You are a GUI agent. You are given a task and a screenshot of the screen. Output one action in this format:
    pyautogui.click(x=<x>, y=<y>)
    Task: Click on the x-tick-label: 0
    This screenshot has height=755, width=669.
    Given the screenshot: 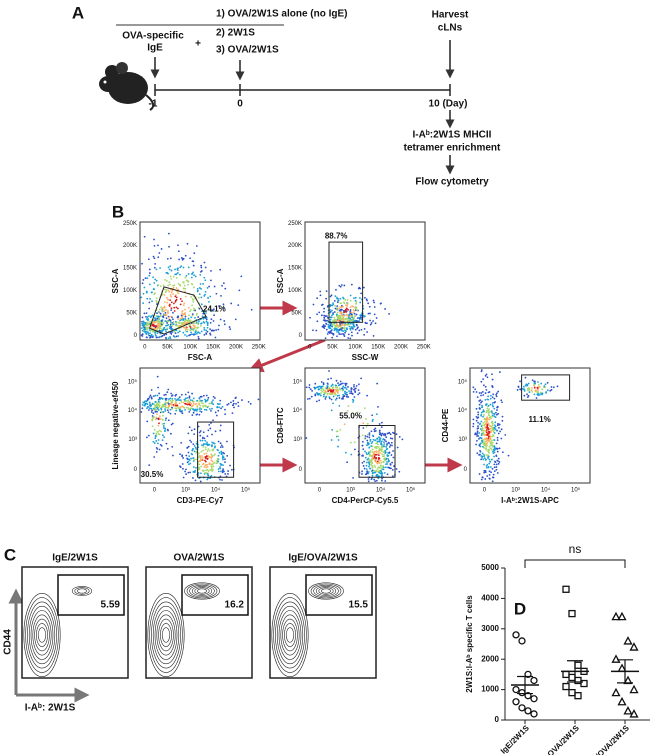 What is the action you would take?
    pyautogui.click(x=155, y=491)
    